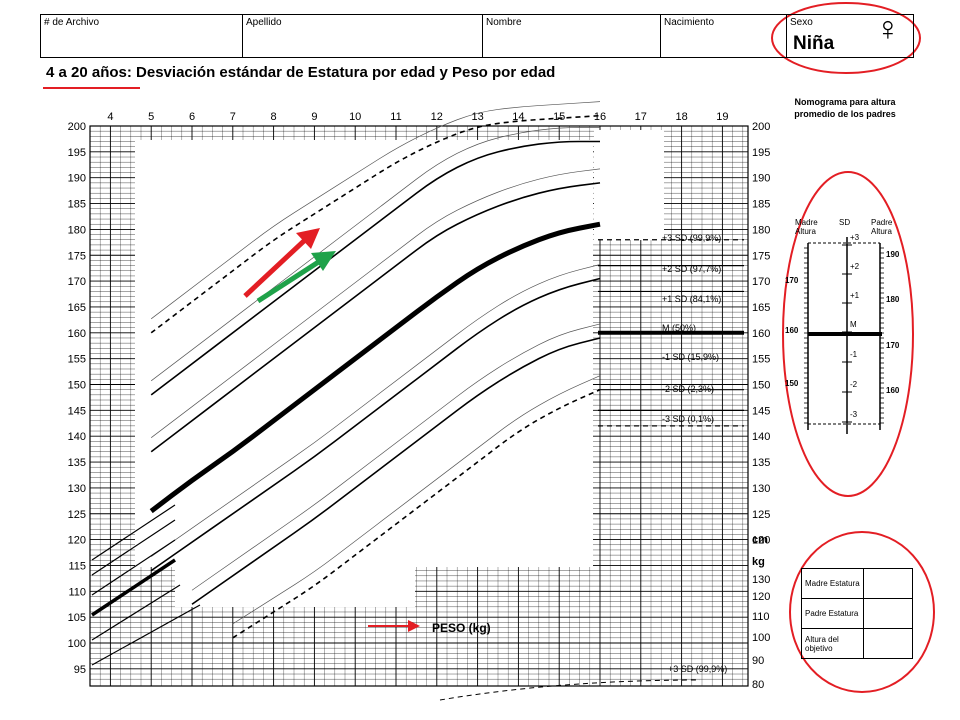  Describe the element at coordinates (722, 117) in the screenshot. I see `x-tick-19: 19` at that location.